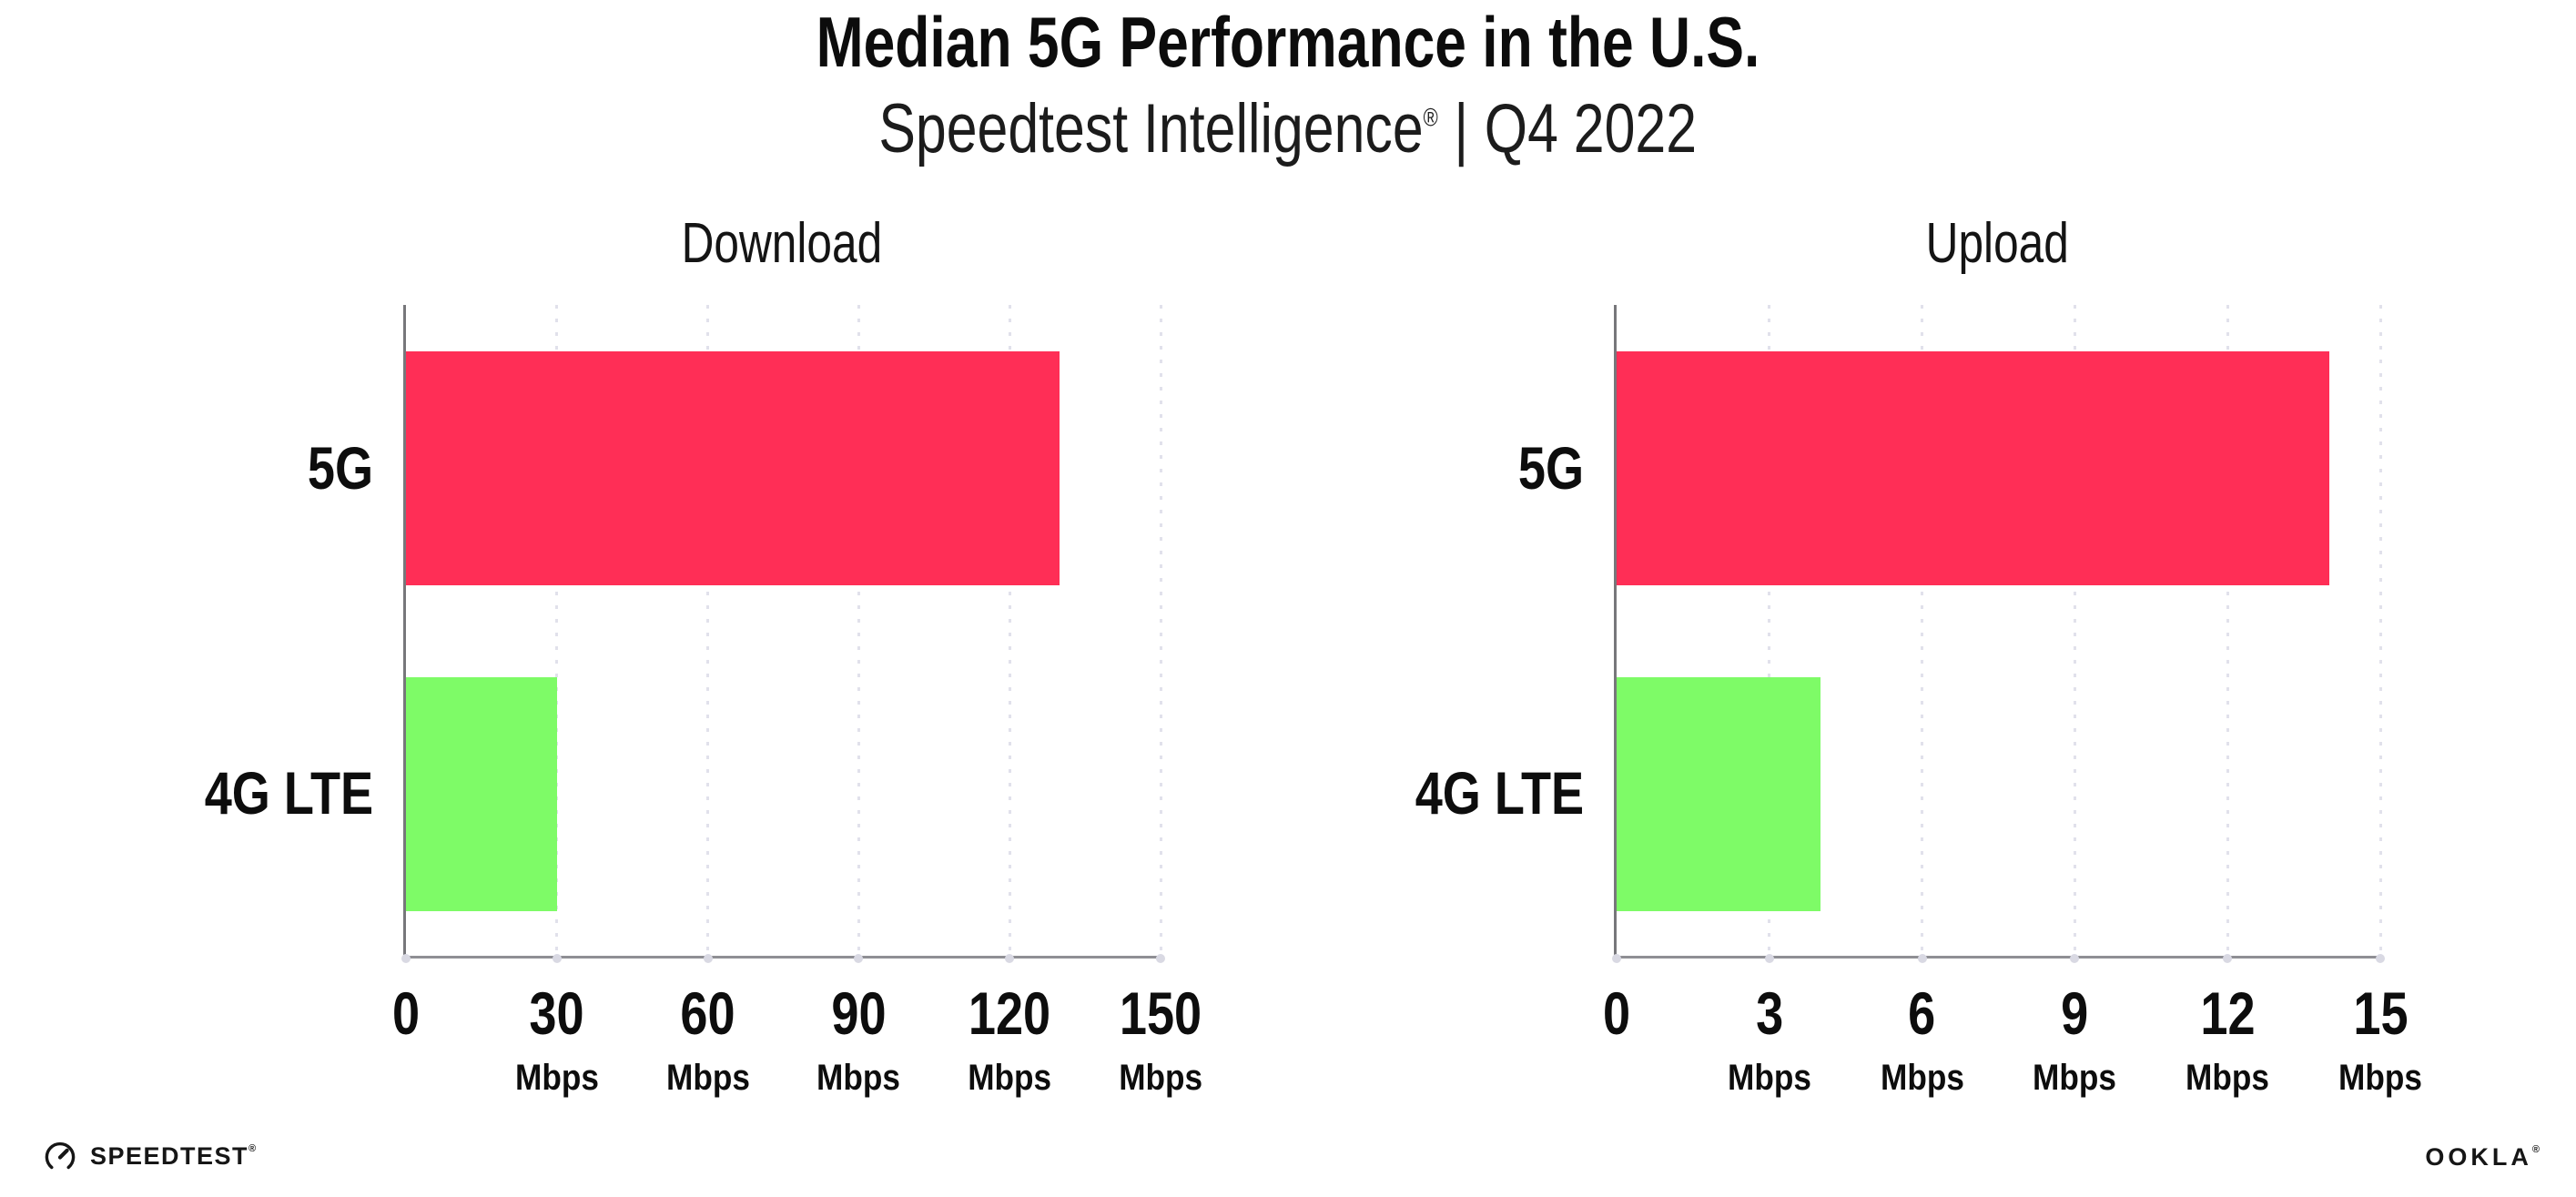  I want to click on page-title: Median 5G Performance in the U.S., so click(1288, 42).